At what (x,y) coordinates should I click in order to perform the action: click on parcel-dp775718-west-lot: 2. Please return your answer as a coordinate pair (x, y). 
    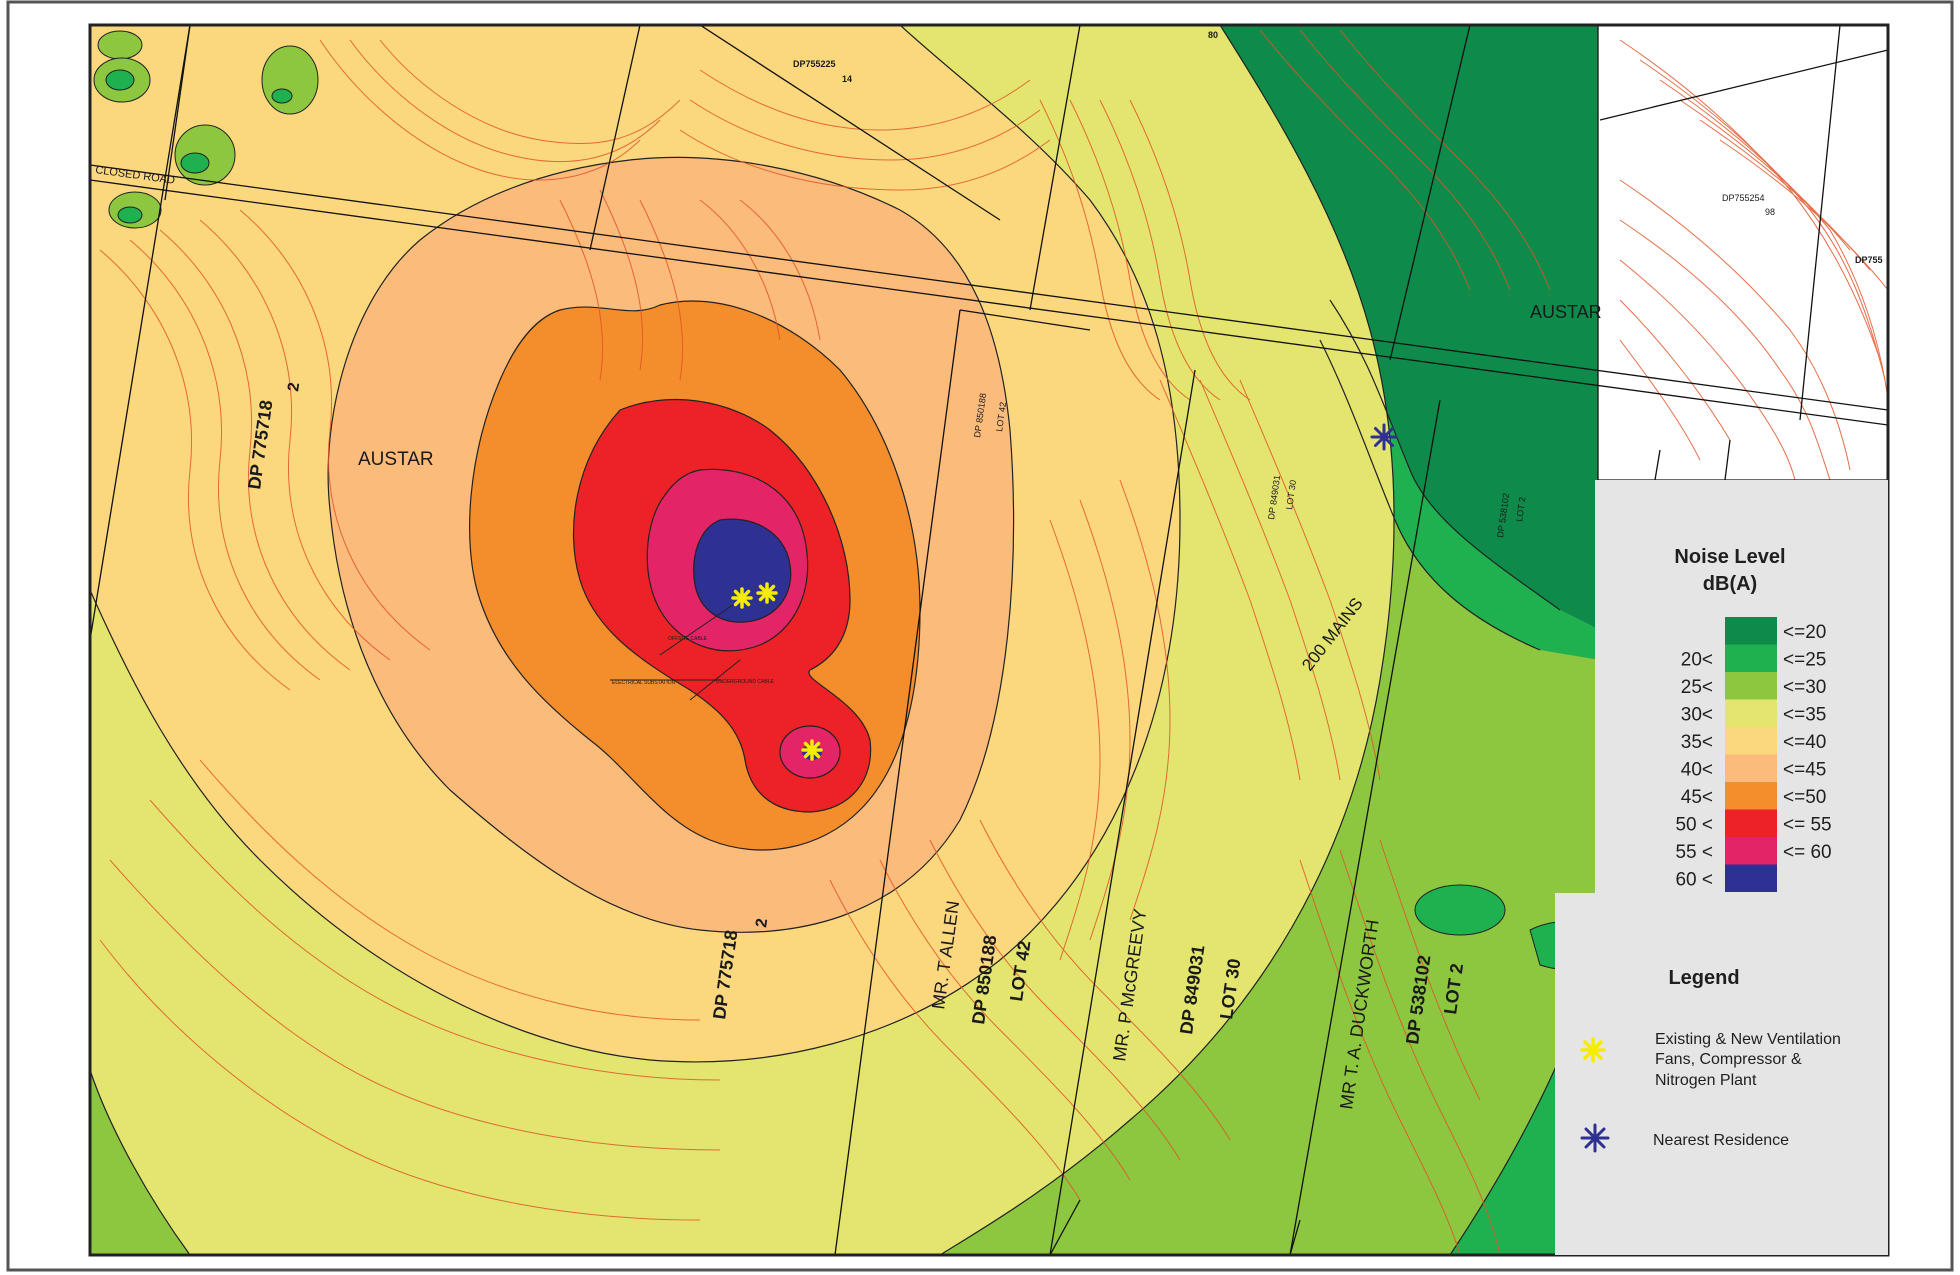
    Looking at the image, I should click on (294, 386).